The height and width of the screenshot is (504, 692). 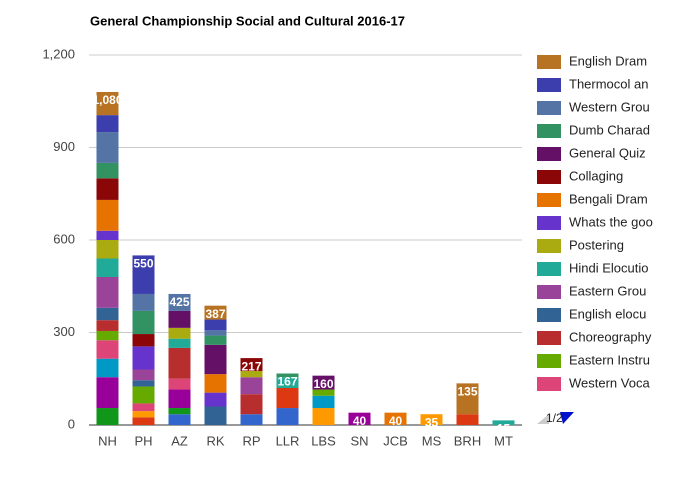 I want to click on x-tick-label: LLR, so click(x=288, y=440).